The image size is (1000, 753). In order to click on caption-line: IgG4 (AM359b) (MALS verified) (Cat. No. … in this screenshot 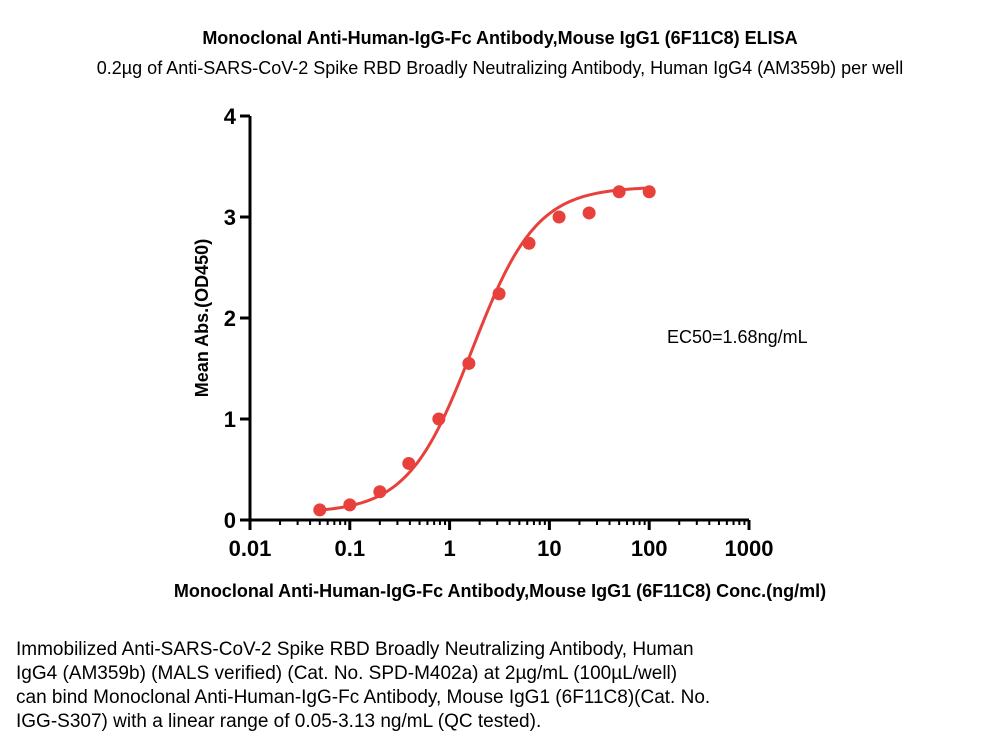, I will do `click(347, 673)`.